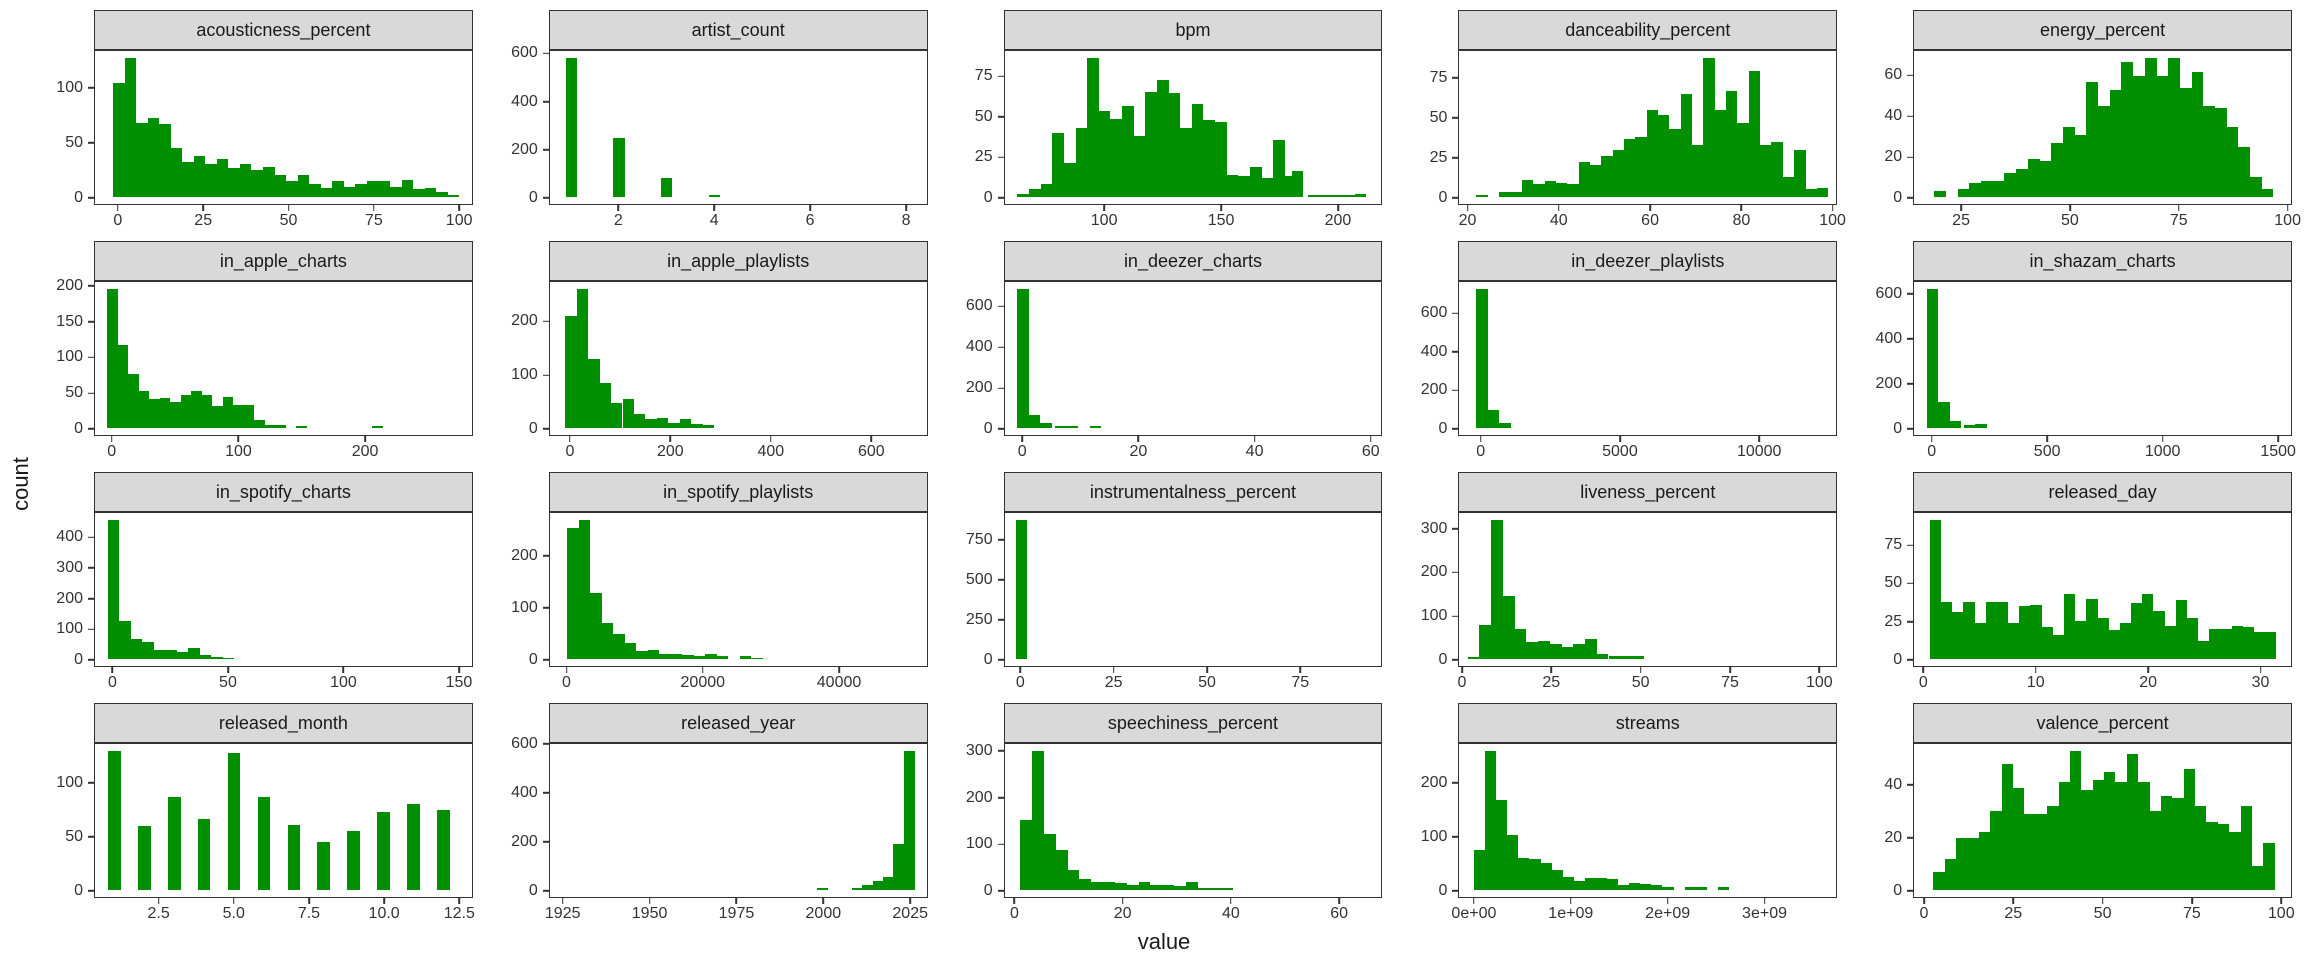  What do you see at coordinates (69, 87) in the screenshot?
I see `y-tick-label: 100` at bounding box center [69, 87].